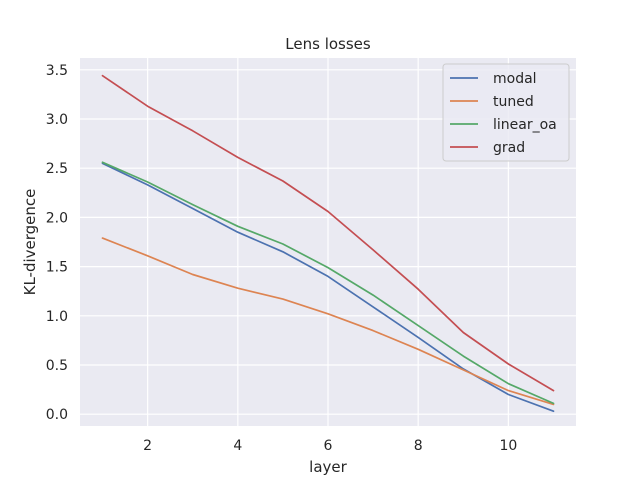 The width and height of the screenshot is (640, 480). Describe the element at coordinates (328, 467) in the screenshot. I see `x-axis-label: layer` at that location.